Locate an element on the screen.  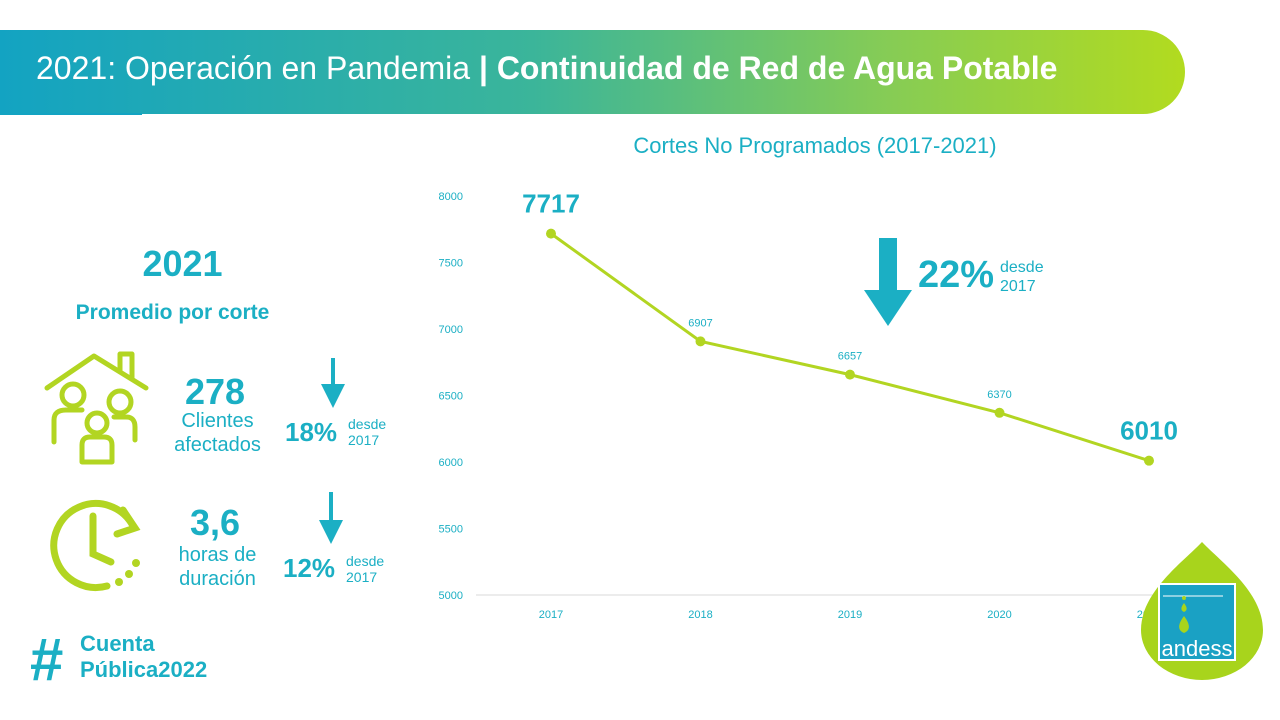
y-tick-label: 6500 is located at coordinates (451, 397).